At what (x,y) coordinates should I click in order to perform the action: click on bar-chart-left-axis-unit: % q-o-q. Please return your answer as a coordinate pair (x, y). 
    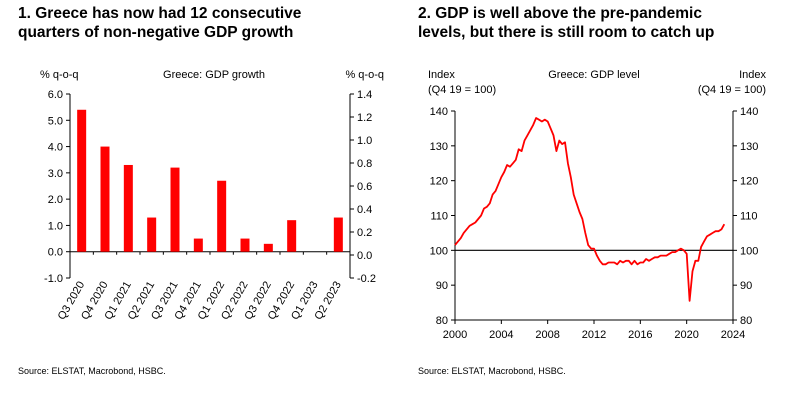
    Looking at the image, I should click on (59, 75).